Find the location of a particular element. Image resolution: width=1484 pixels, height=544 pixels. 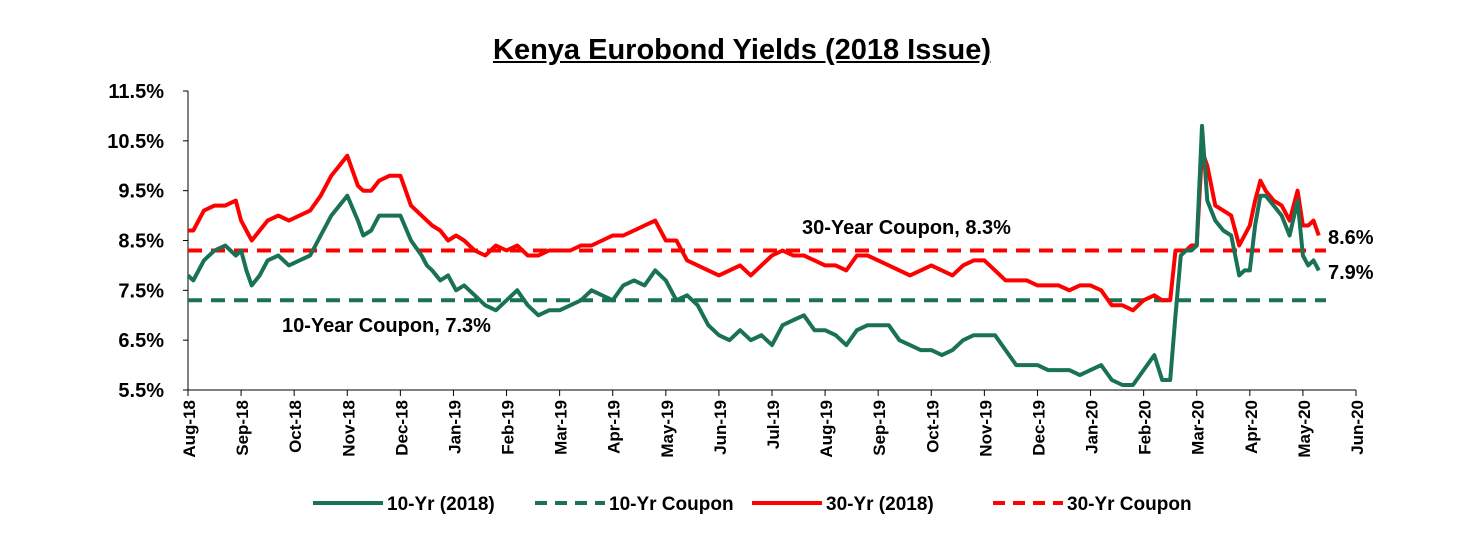

x-tick-label: Jun-19 is located at coordinates (720, 427).